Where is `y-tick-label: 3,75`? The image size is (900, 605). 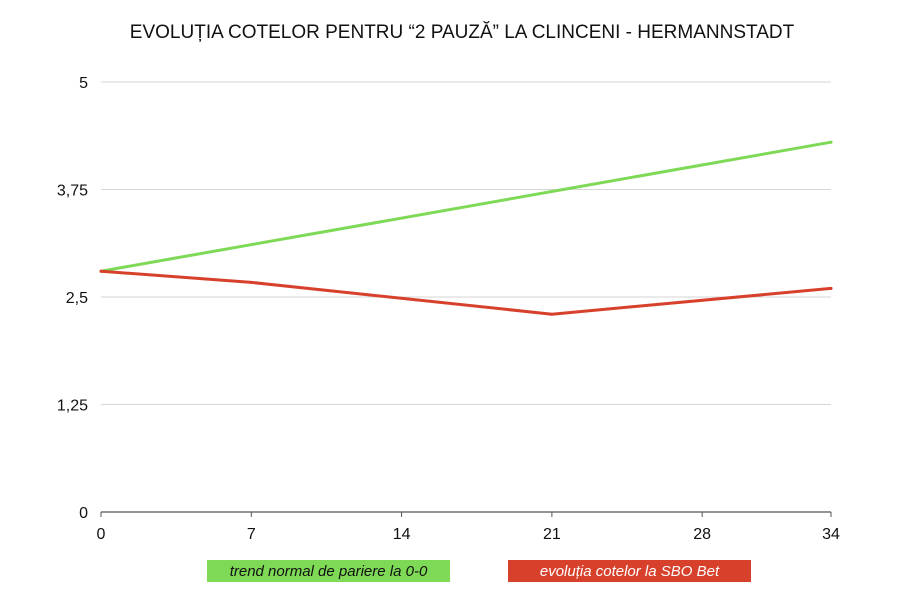
y-tick-label: 3,75 is located at coordinates (72, 191).